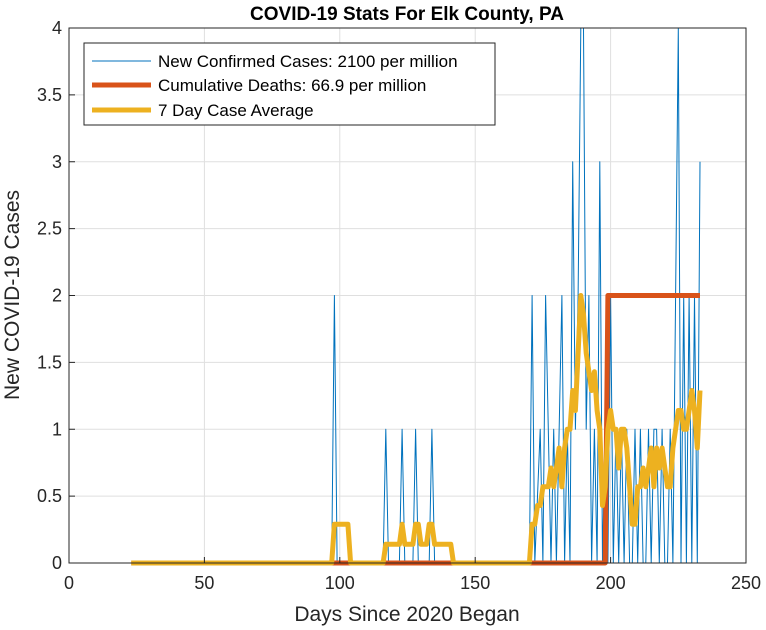 The height and width of the screenshot is (630, 766). Describe the element at coordinates (340, 583) in the screenshot. I see `x-tick-label: 100` at that location.